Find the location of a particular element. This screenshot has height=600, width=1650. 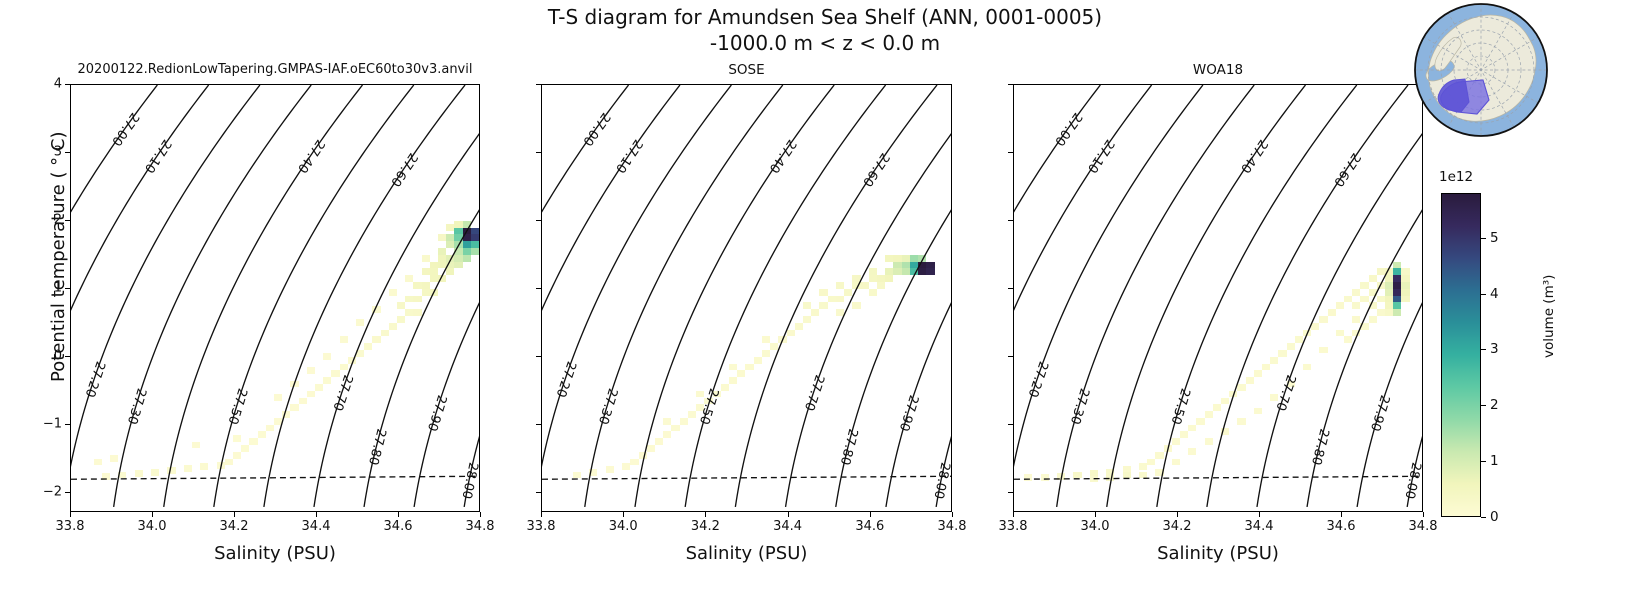

contour-label: 27.40 is located at coordinates (310, 155).